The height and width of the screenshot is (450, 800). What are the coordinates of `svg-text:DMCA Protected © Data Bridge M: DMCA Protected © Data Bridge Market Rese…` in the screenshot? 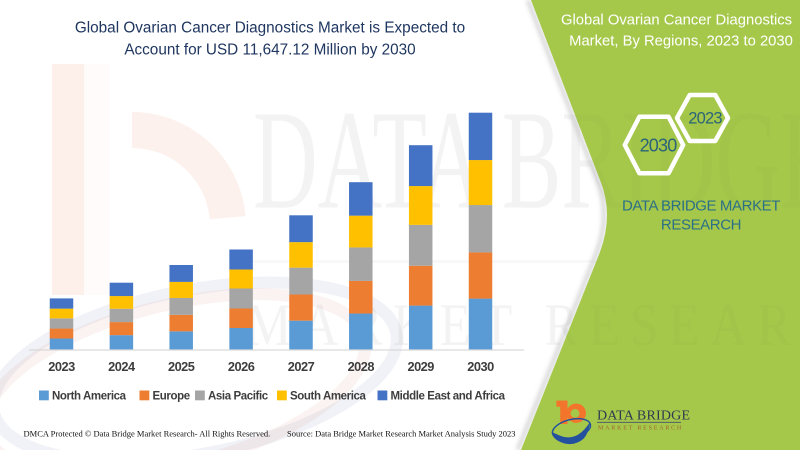 It's located at (147, 434).